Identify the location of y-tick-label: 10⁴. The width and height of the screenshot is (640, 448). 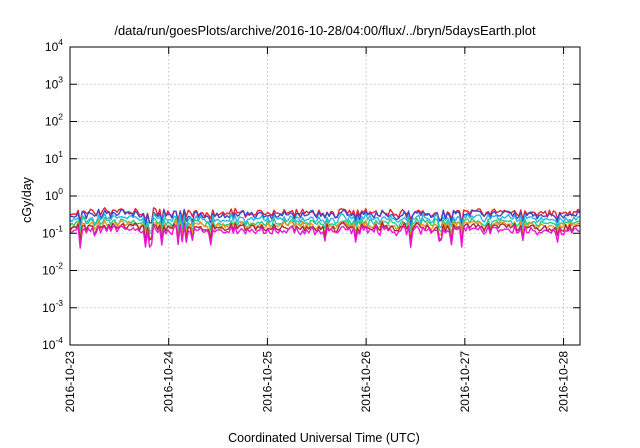
(54, 45).